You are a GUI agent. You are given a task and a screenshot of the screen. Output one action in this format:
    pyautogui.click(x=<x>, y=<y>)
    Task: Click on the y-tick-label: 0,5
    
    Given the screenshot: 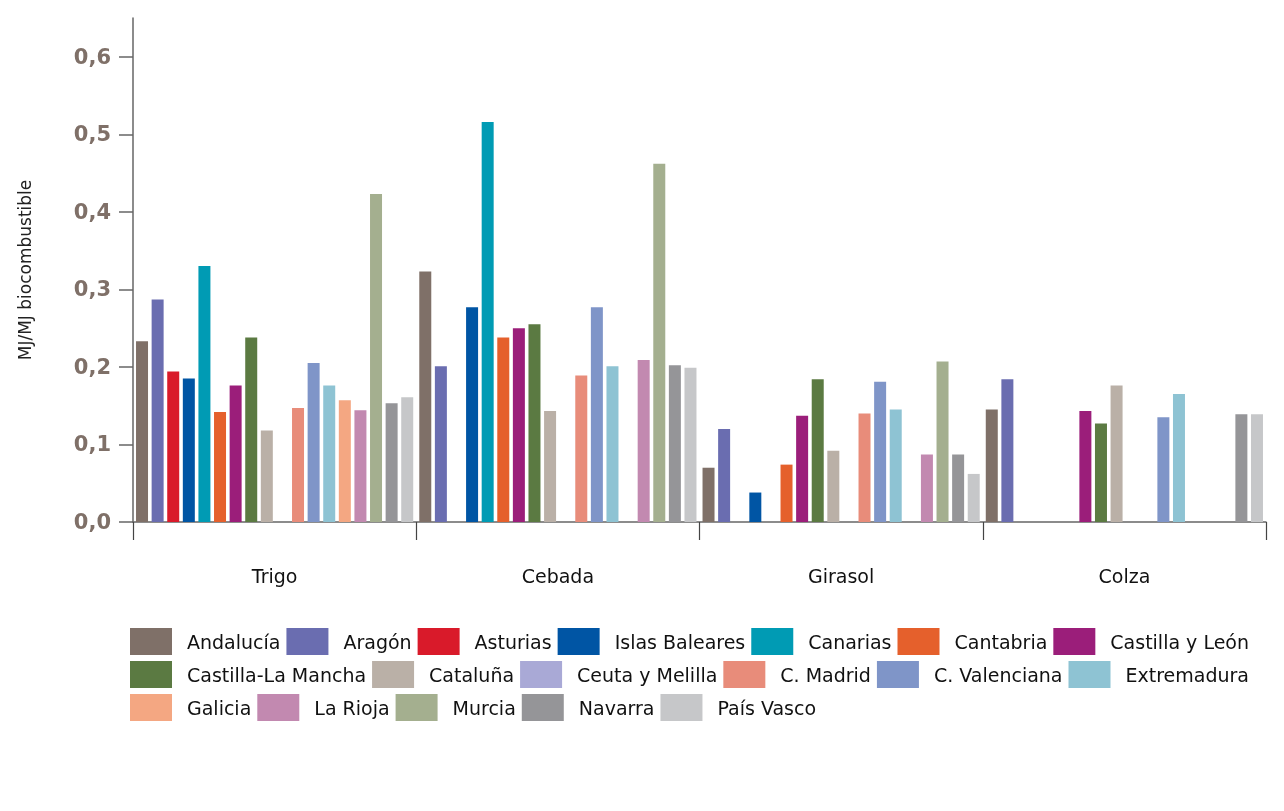 What is the action you would take?
    pyautogui.click(x=92, y=134)
    